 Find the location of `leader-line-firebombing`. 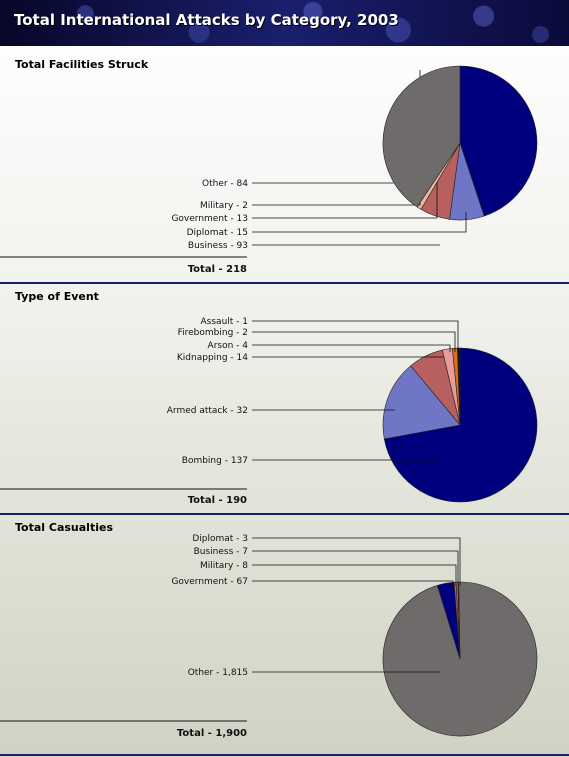

leader-line-firebombing is located at coordinates (354, 341).